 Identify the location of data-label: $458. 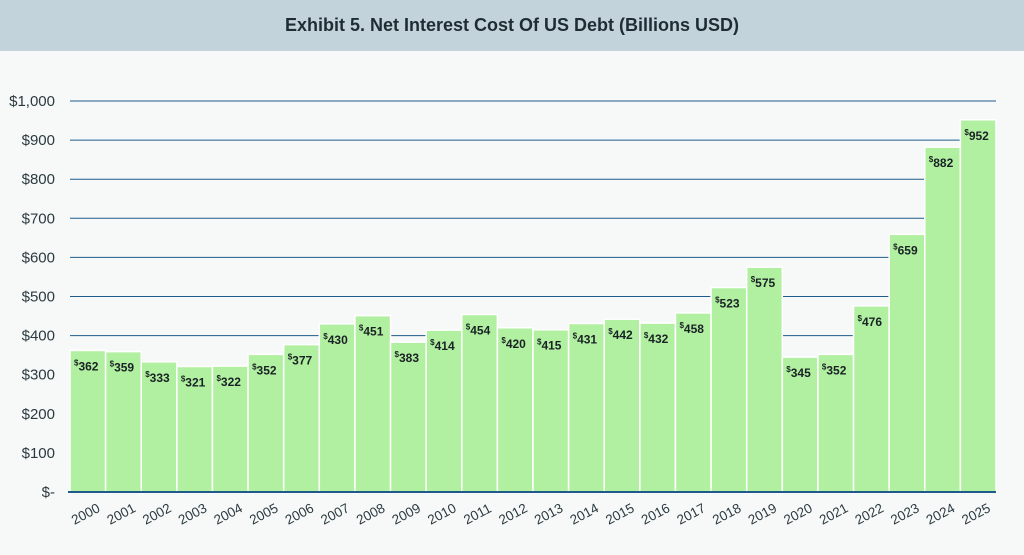
(691, 328).